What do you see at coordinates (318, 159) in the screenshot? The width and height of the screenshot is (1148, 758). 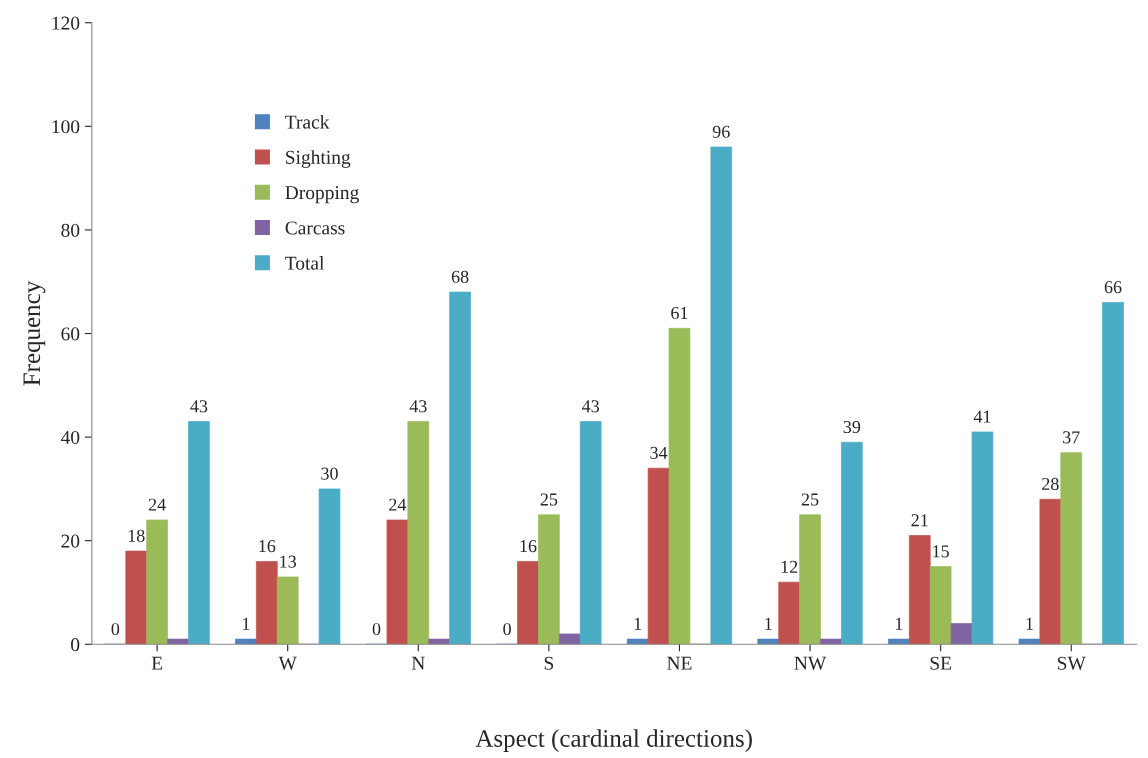 I see `legend-label: Sighting` at bounding box center [318, 159].